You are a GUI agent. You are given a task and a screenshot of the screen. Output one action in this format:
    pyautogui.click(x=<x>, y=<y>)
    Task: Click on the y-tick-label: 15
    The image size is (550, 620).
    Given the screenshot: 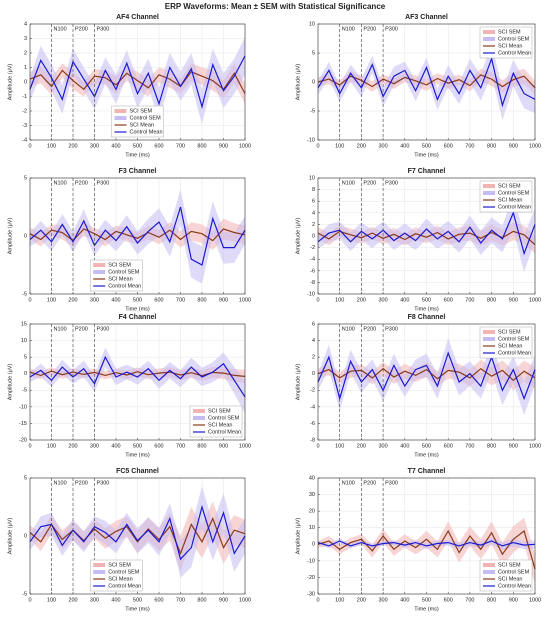 What is the action you would take?
    pyautogui.click(x=24, y=324)
    